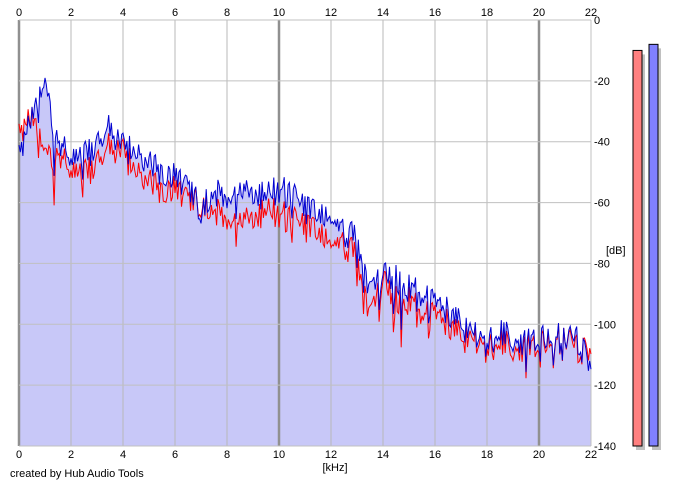 The width and height of the screenshot is (673, 486). I want to click on credit-text: created by Hub Audio Tools, so click(77, 474).